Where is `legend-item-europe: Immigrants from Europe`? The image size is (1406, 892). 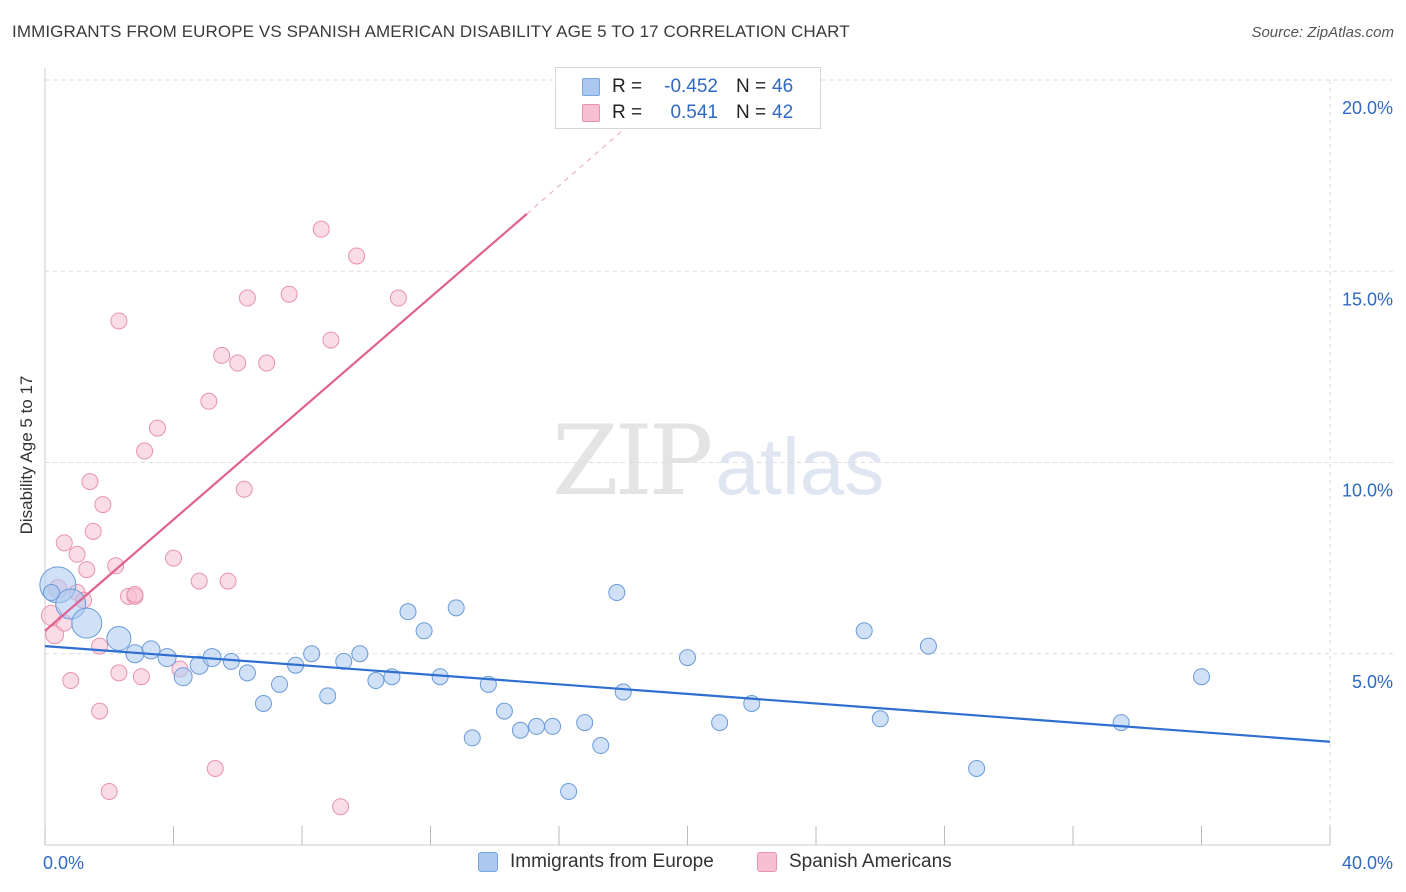 legend-item-europe: Immigrants from Europe is located at coordinates (596, 862).